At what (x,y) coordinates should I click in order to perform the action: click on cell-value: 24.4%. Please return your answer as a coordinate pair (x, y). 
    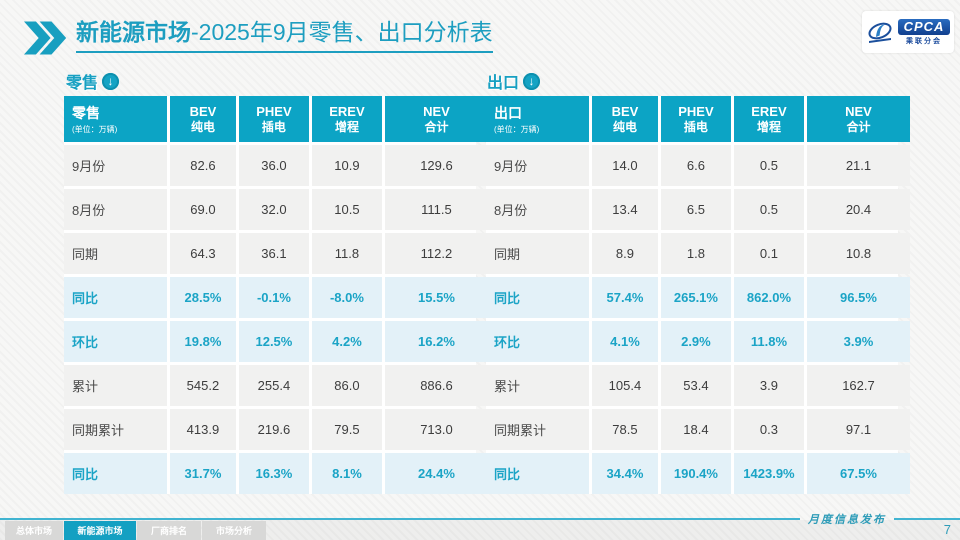
    Looking at the image, I should click on (436, 473).